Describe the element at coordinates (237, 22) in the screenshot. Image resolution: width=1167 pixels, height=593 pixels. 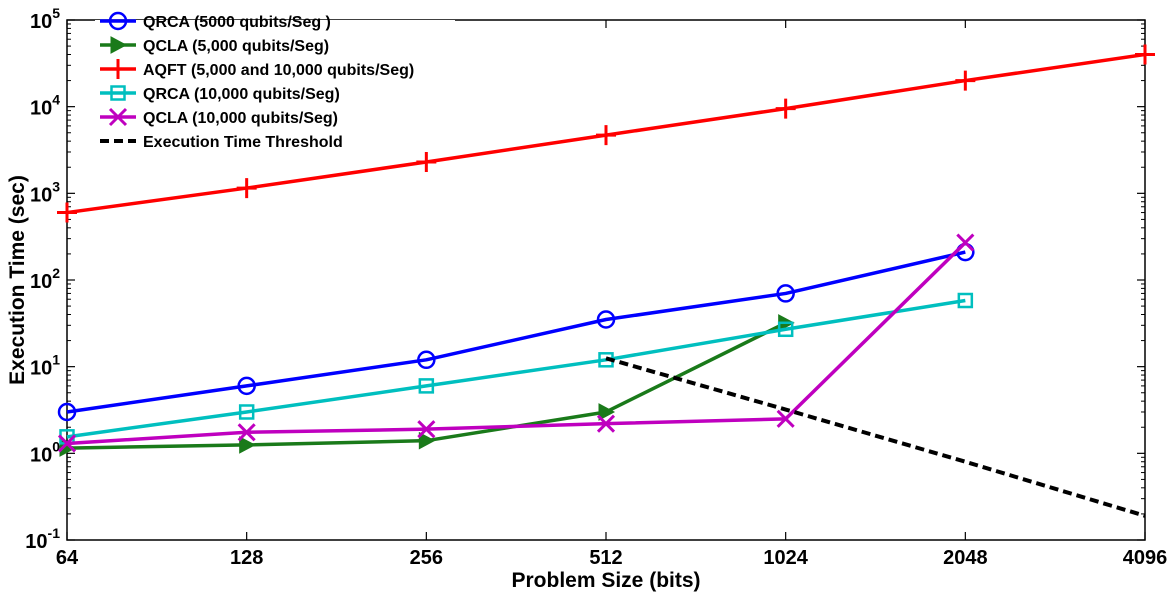
I see `legend-label-0: QRCA (5000 qubits/Seg )` at that location.